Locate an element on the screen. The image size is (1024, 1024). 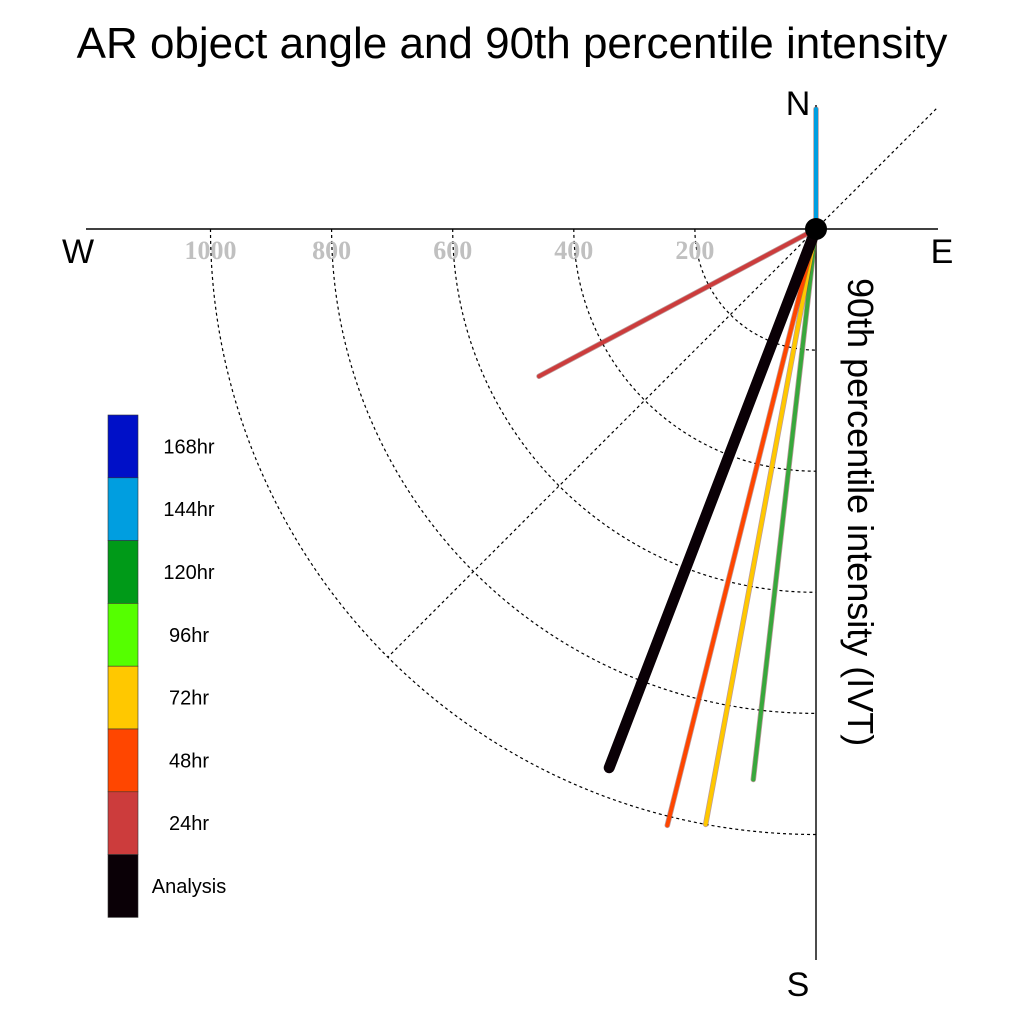
radial-tick-1000: 1000 is located at coordinates (211, 250).